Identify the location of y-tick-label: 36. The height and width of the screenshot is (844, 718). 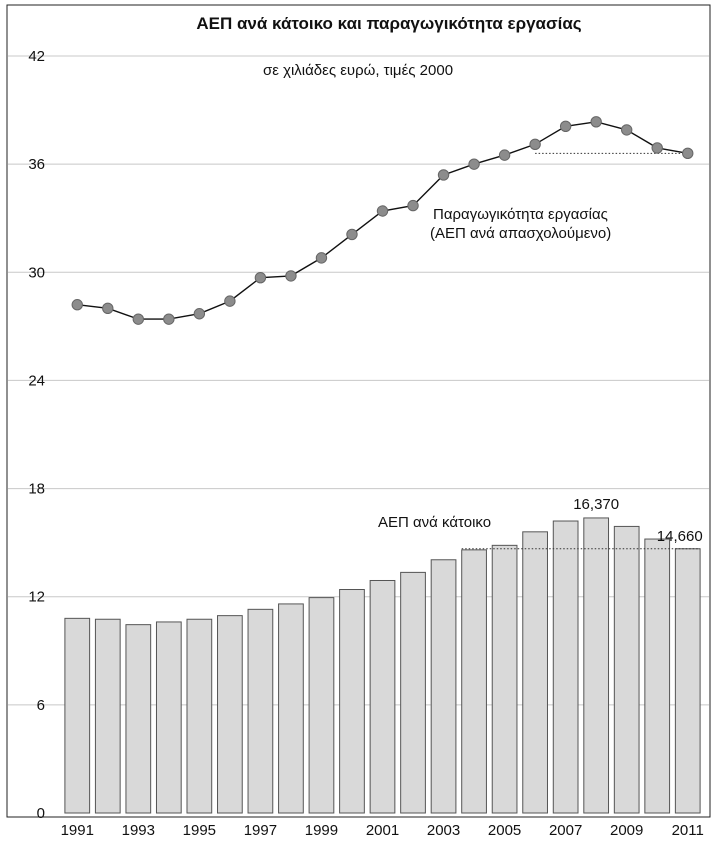
(36, 164).